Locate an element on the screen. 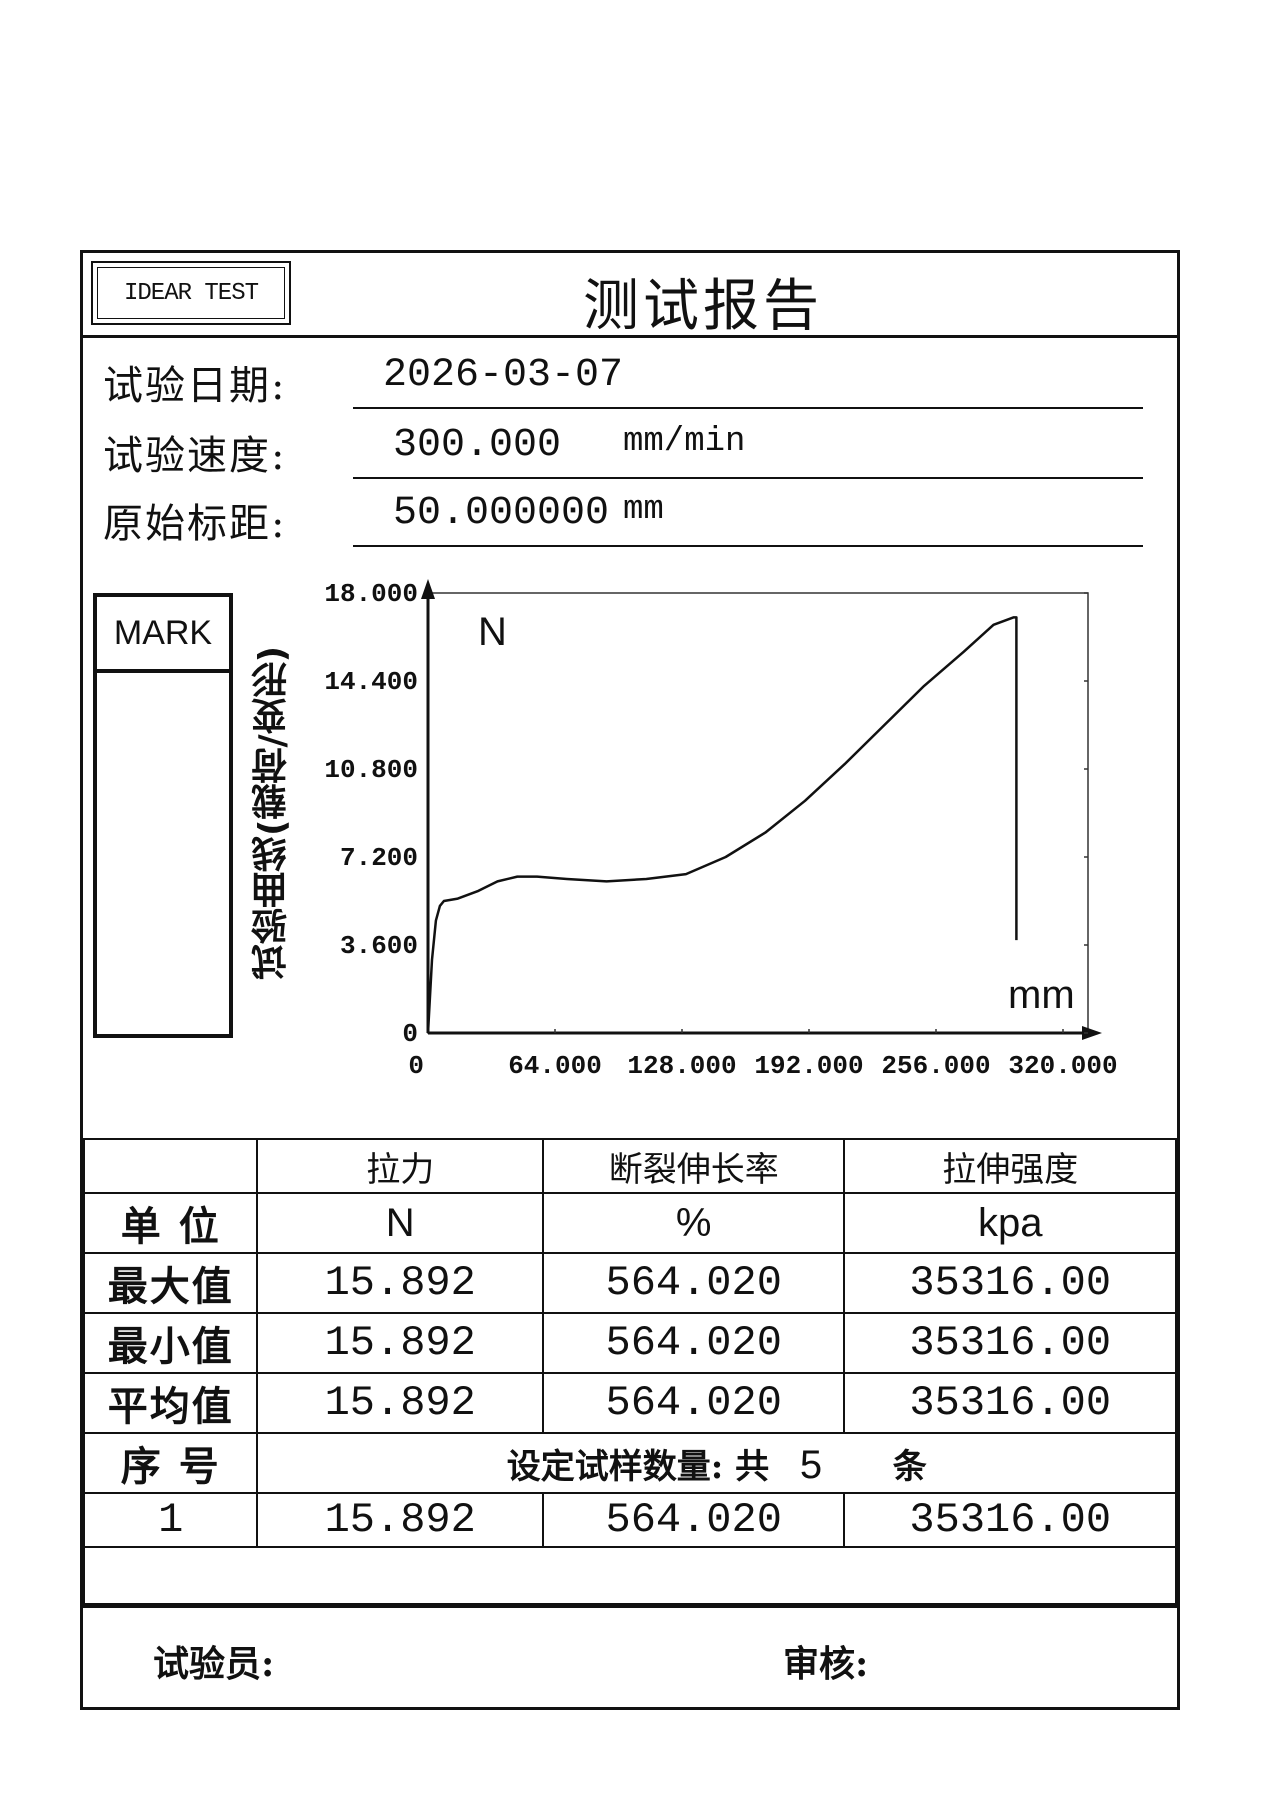  min-row: 最小值 15.892 564.020 35316.00 is located at coordinates (629, 1343).